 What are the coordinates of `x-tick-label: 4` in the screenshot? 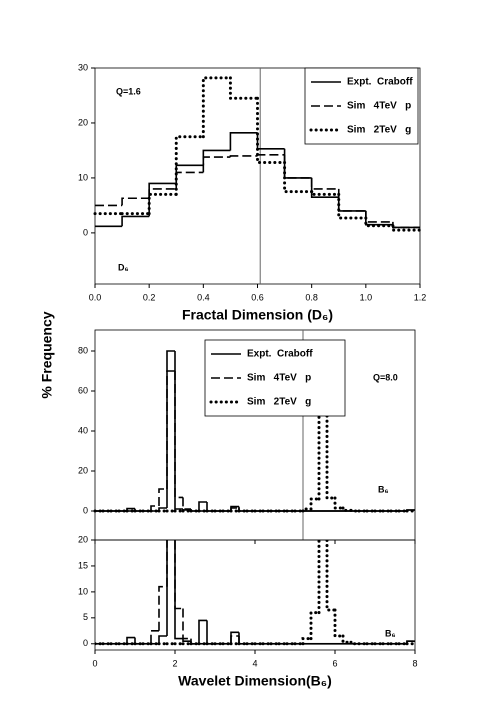 It's located at (254, 663).